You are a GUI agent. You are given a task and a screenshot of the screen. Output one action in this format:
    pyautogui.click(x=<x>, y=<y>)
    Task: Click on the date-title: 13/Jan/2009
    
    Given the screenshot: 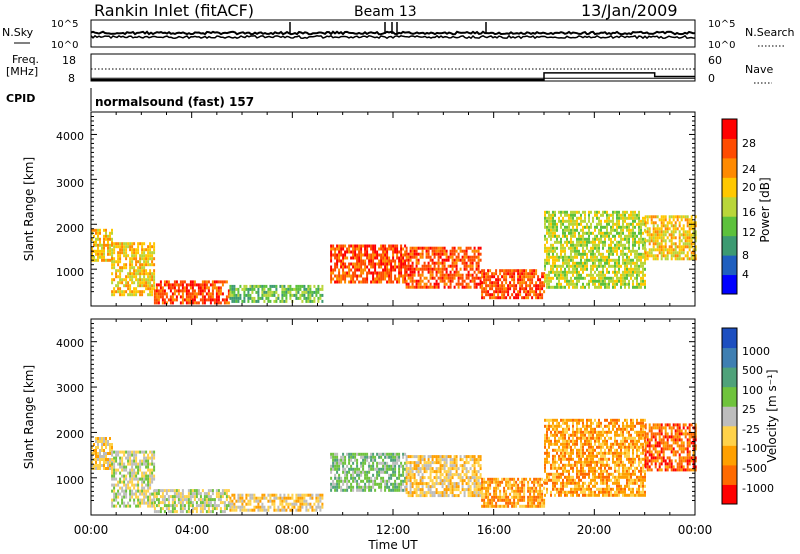 What is the action you would take?
    pyautogui.click(x=629, y=10)
    